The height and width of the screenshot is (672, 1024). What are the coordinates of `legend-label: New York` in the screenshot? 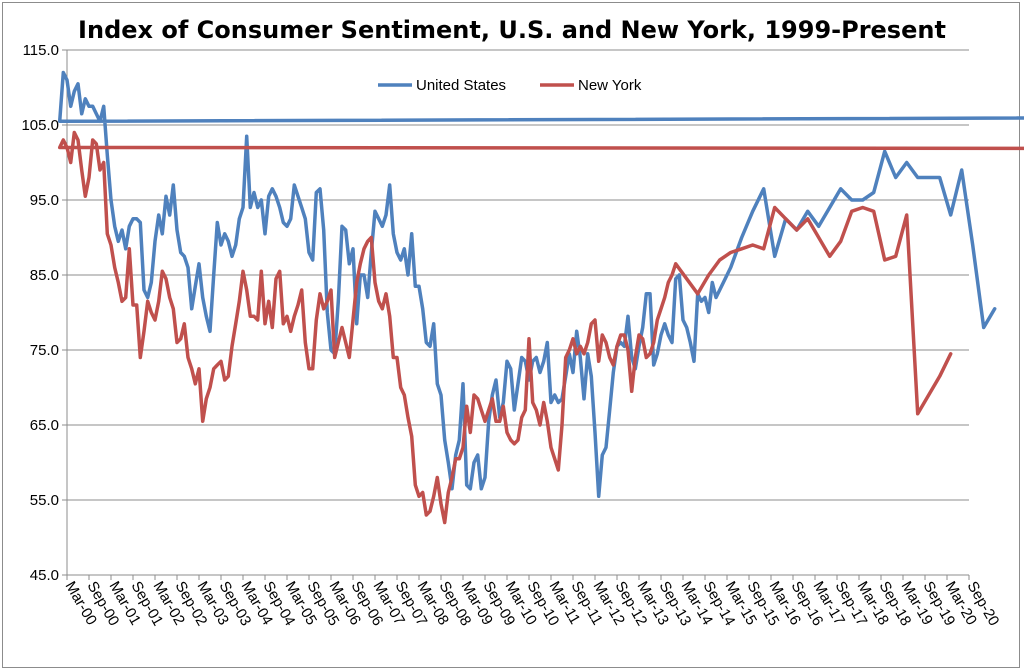 It's located at (610, 85).